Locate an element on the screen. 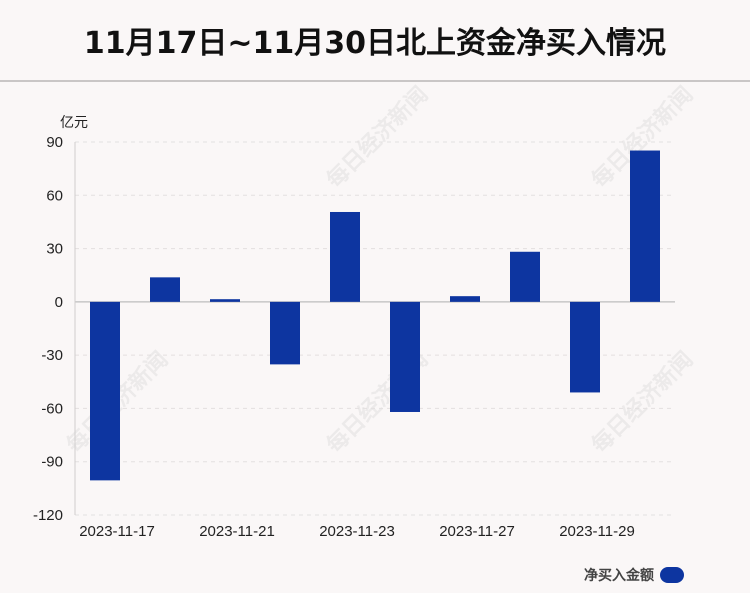  y-axis-unit: 亿元 is located at coordinates (74, 123).